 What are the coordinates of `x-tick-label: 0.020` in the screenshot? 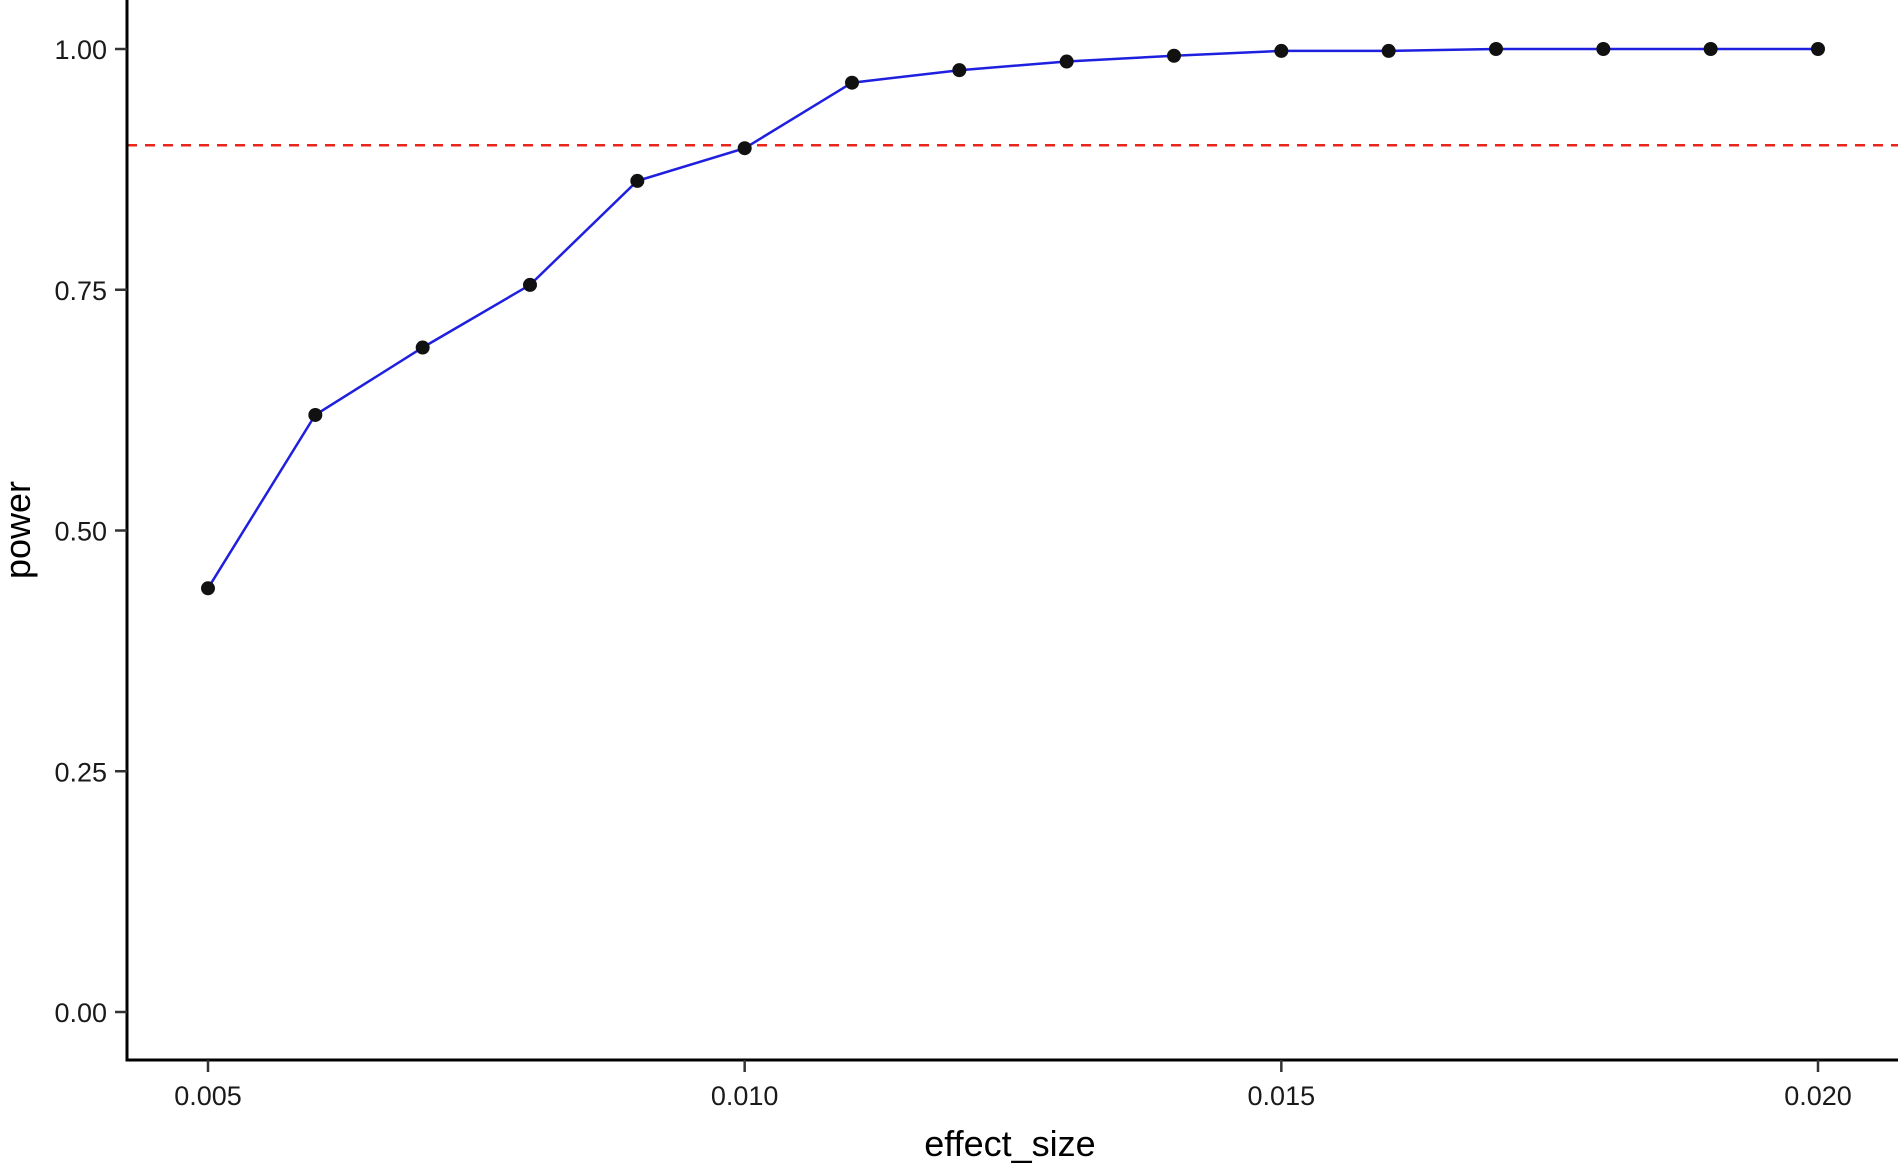 It's located at (1818, 1096).